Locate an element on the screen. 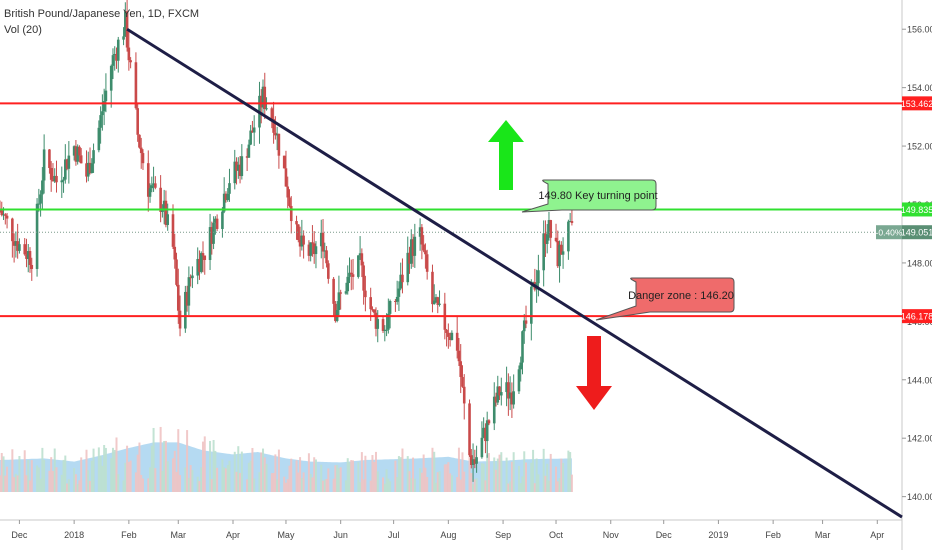 The width and height of the screenshot is (932, 555). x-tick-label: Aug is located at coordinates (448, 535).